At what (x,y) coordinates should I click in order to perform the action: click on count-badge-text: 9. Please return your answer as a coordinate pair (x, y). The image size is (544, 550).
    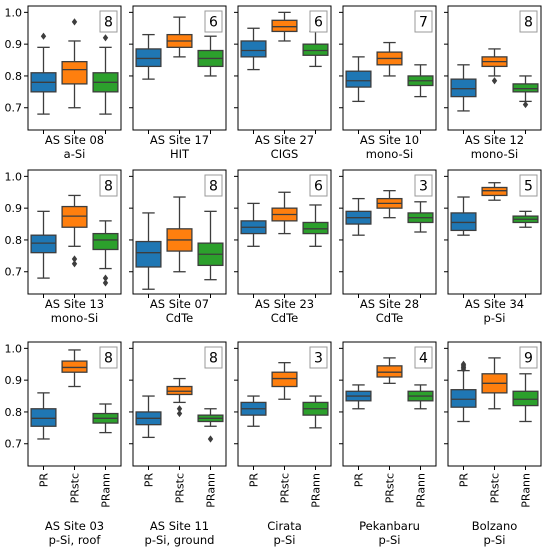
    Looking at the image, I should click on (528, 359).